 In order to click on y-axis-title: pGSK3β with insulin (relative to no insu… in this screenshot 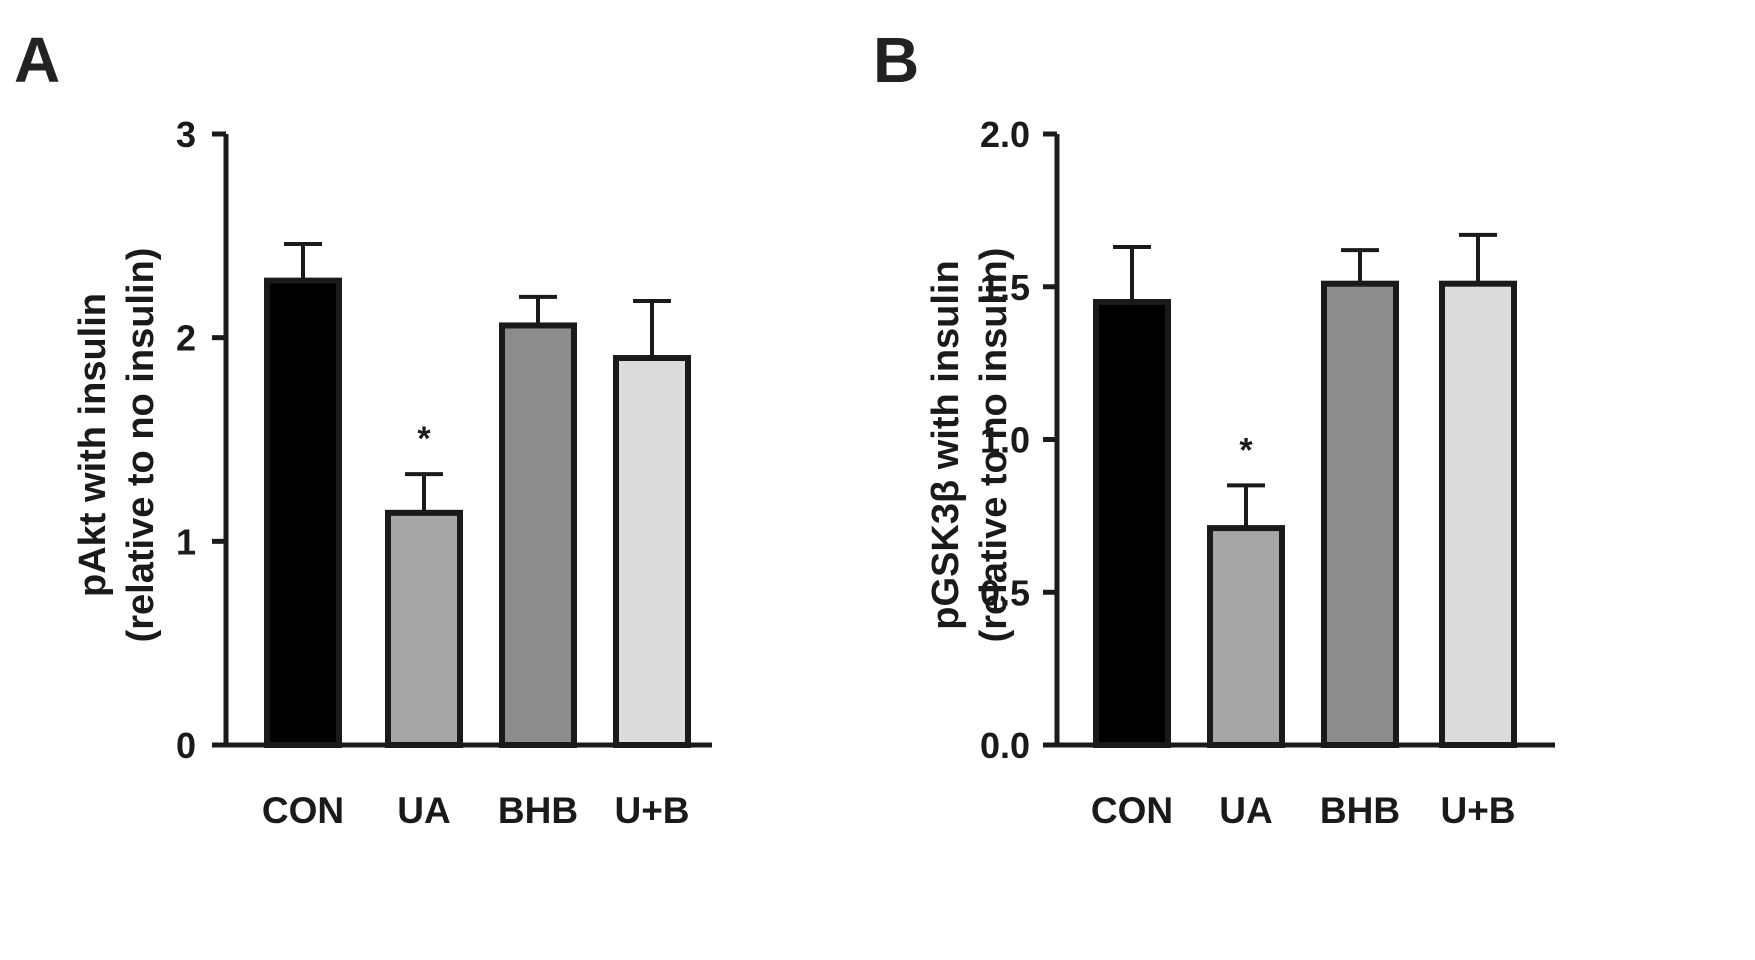, I will do `click(970, 445)`.